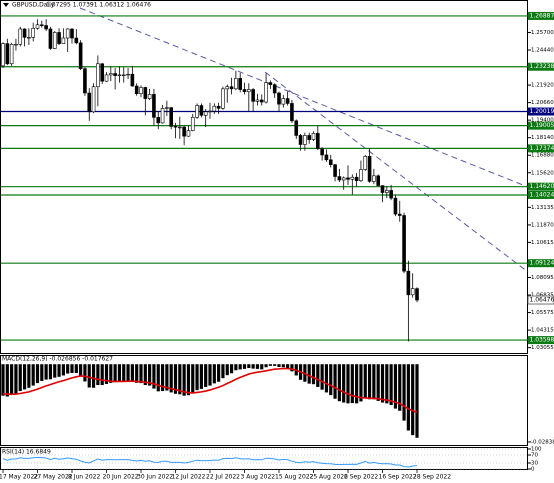  What do you see at coordinates (210, 462) in the screenshot?
I see `rsi-line` at bounding box center [210, 462].